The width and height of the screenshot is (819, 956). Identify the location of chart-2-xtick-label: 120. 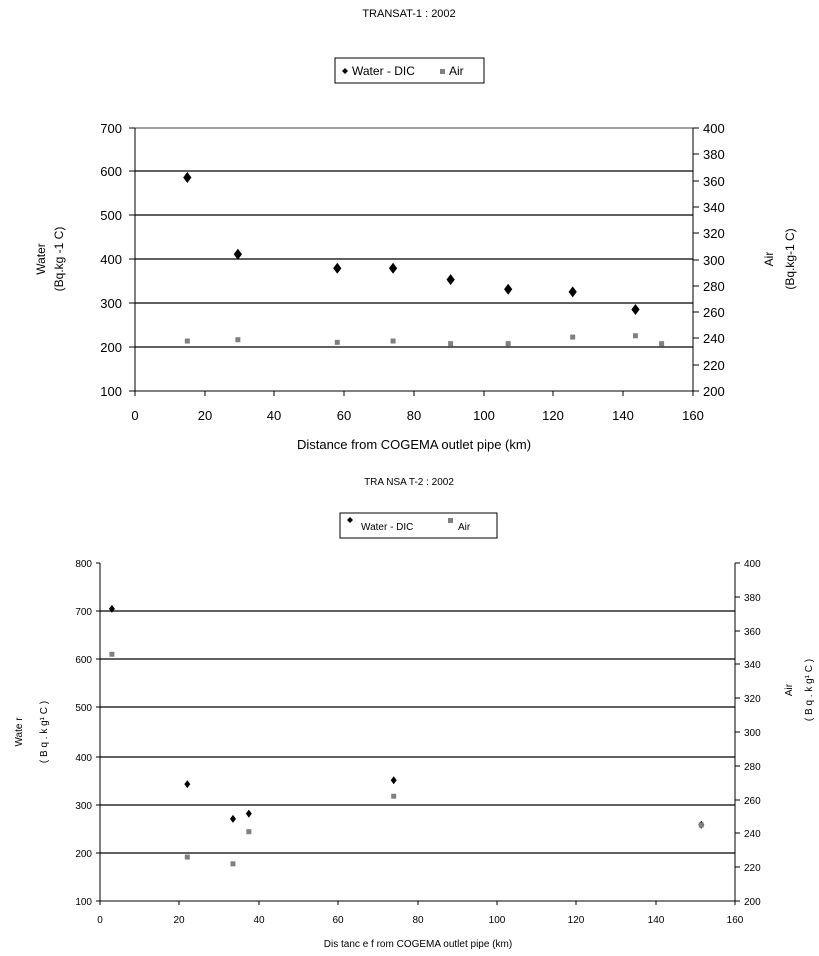
(576, 920).